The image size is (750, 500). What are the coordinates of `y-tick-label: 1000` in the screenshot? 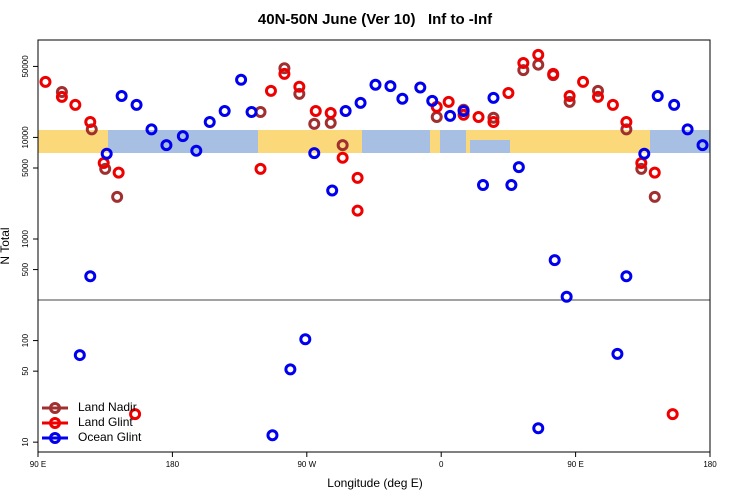 It's located at (25, 239).